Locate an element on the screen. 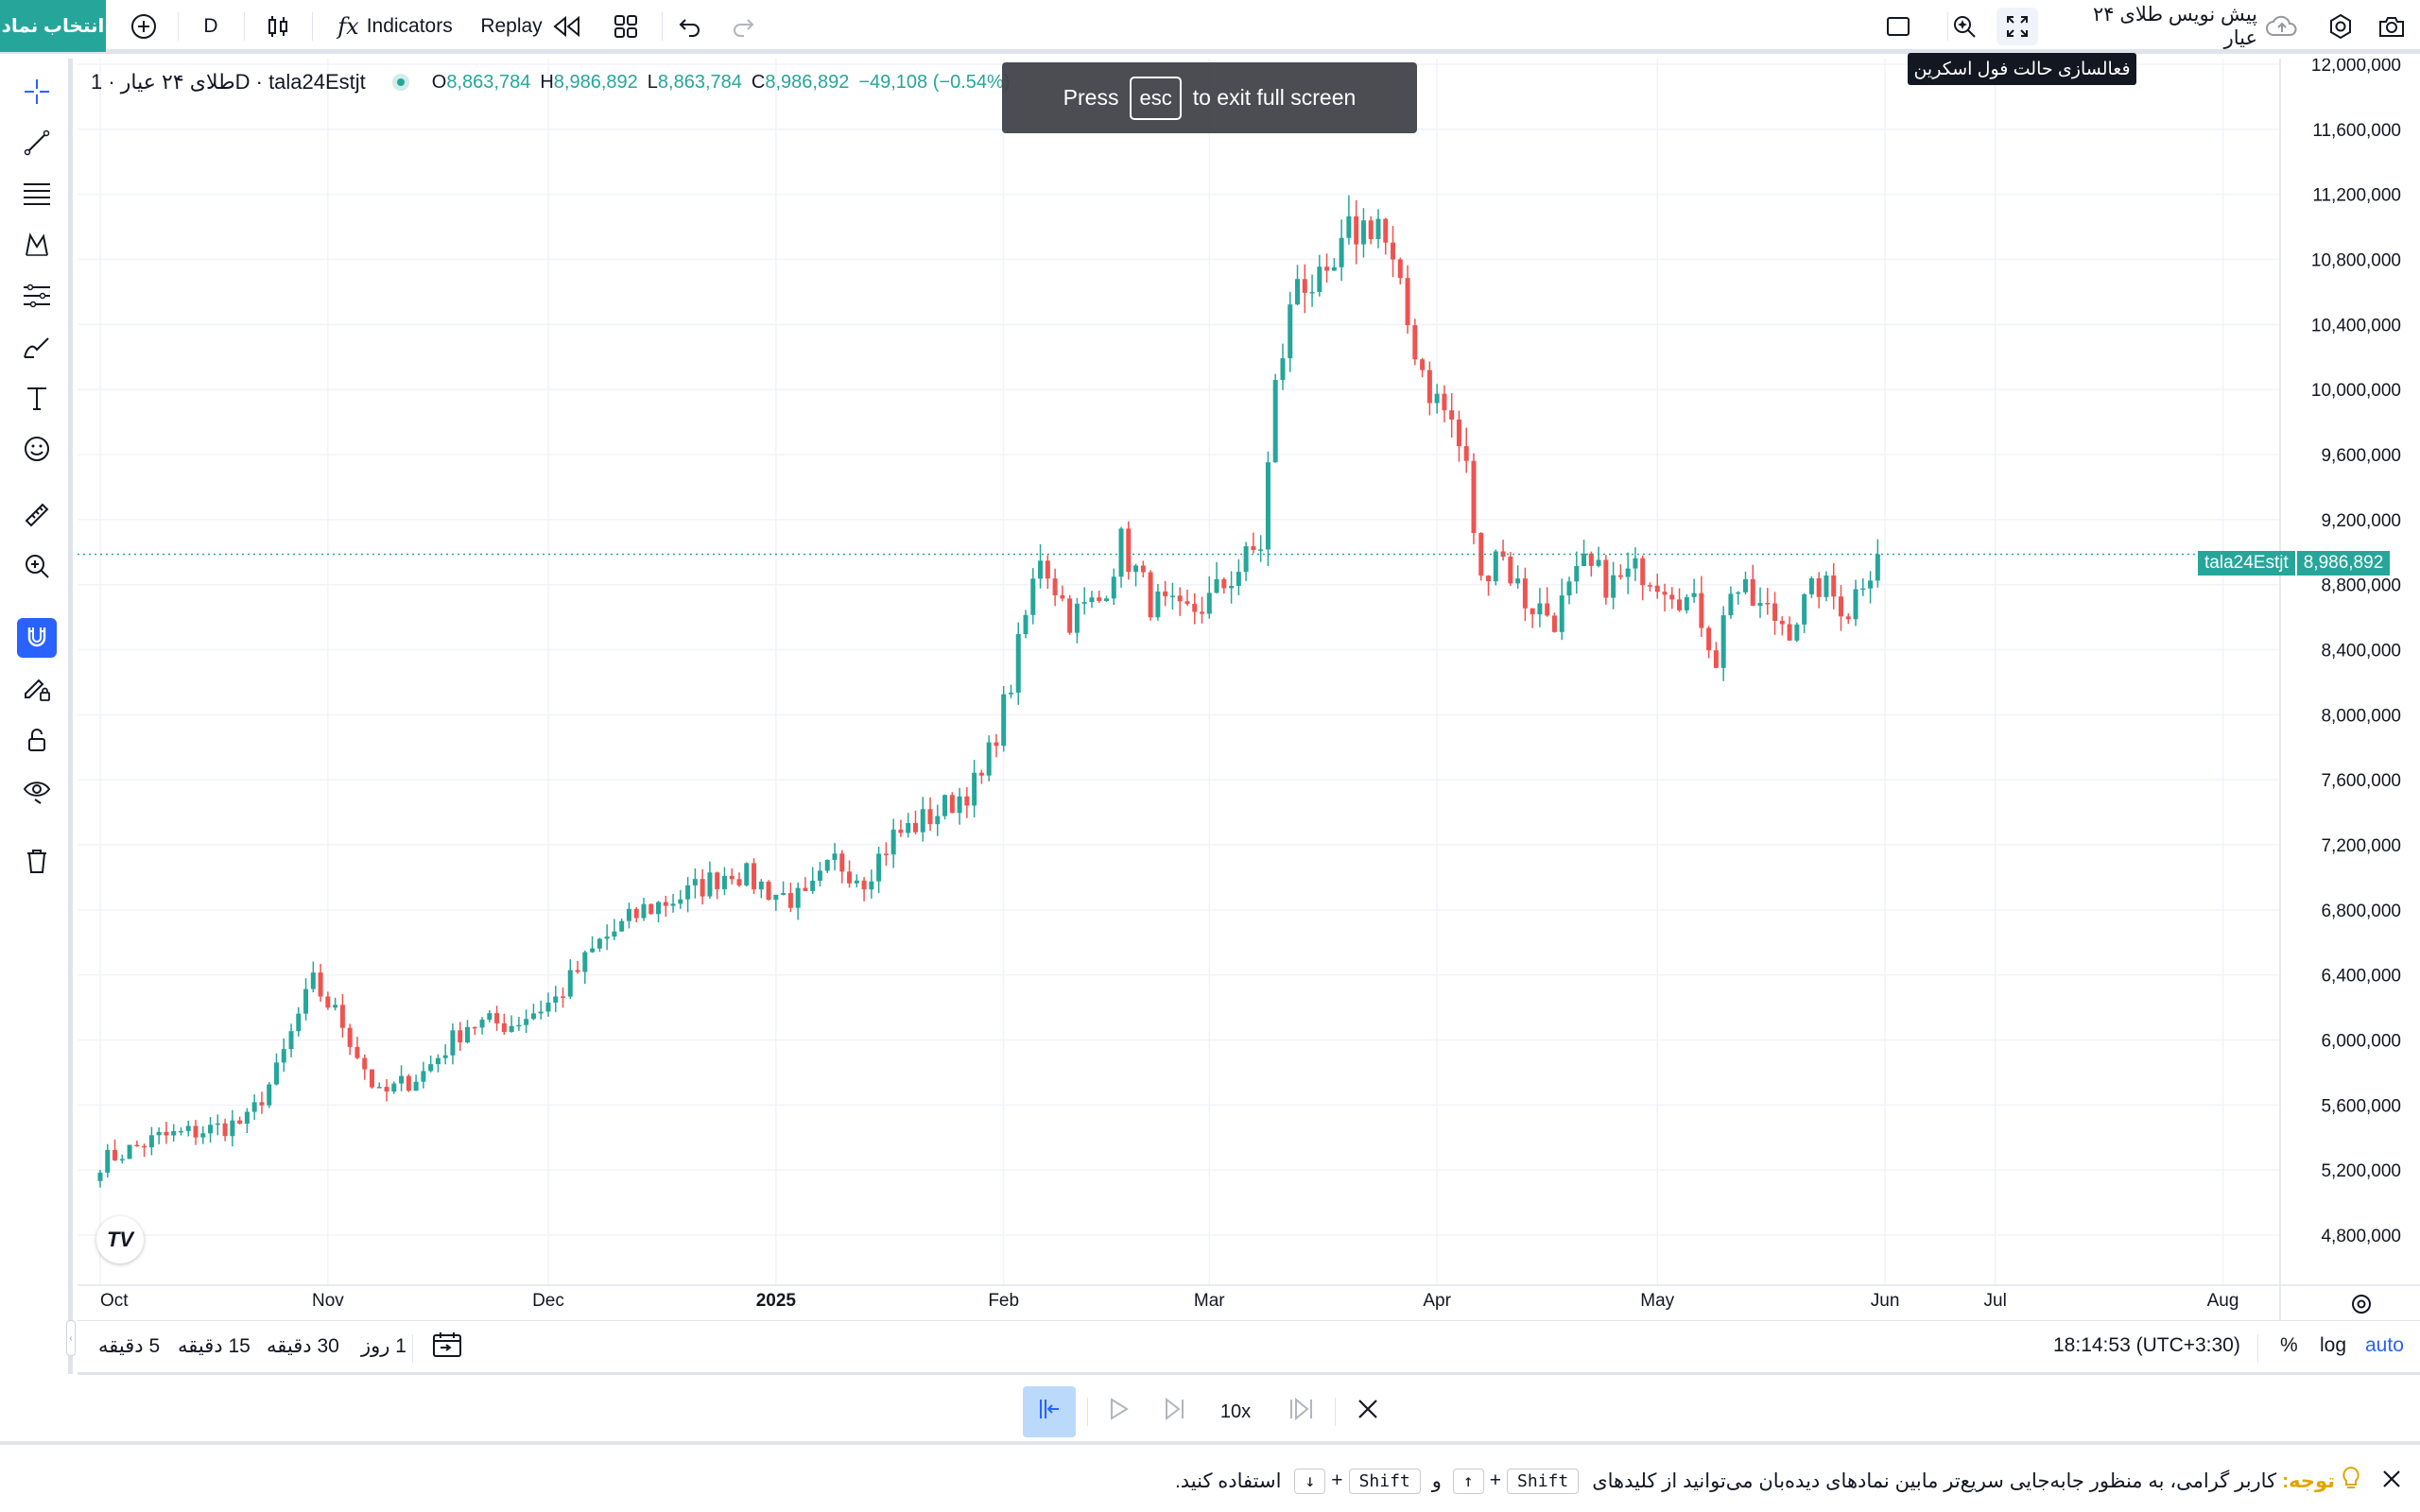 This screenshot has width=2420, height=1512. legend-high: H8,986,892 is located at coordinates (589, 82).